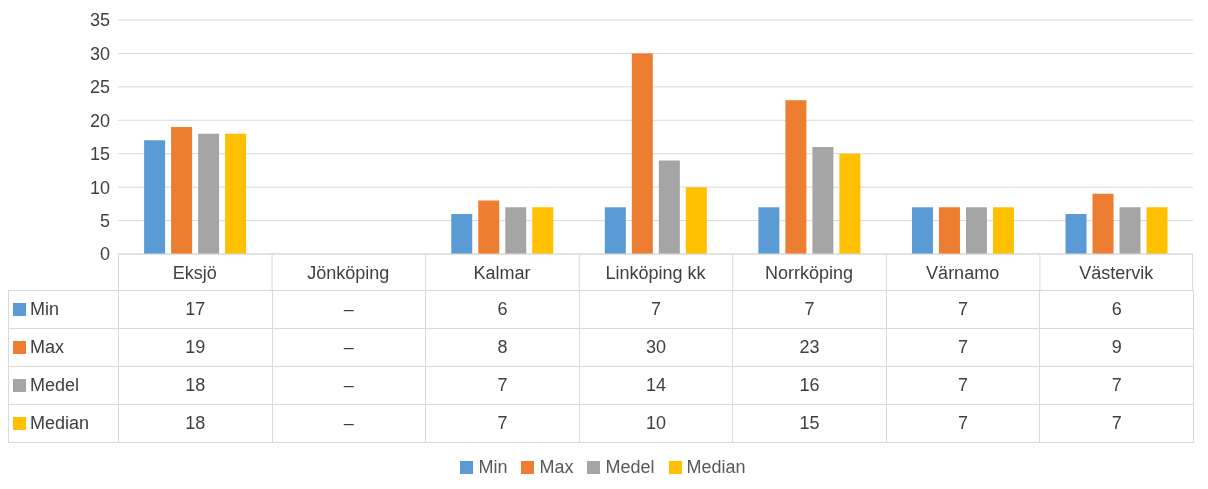  Describe the element at coordinates (99, 154) in the screenshot. I see `y-tick-label: 15` at that location.